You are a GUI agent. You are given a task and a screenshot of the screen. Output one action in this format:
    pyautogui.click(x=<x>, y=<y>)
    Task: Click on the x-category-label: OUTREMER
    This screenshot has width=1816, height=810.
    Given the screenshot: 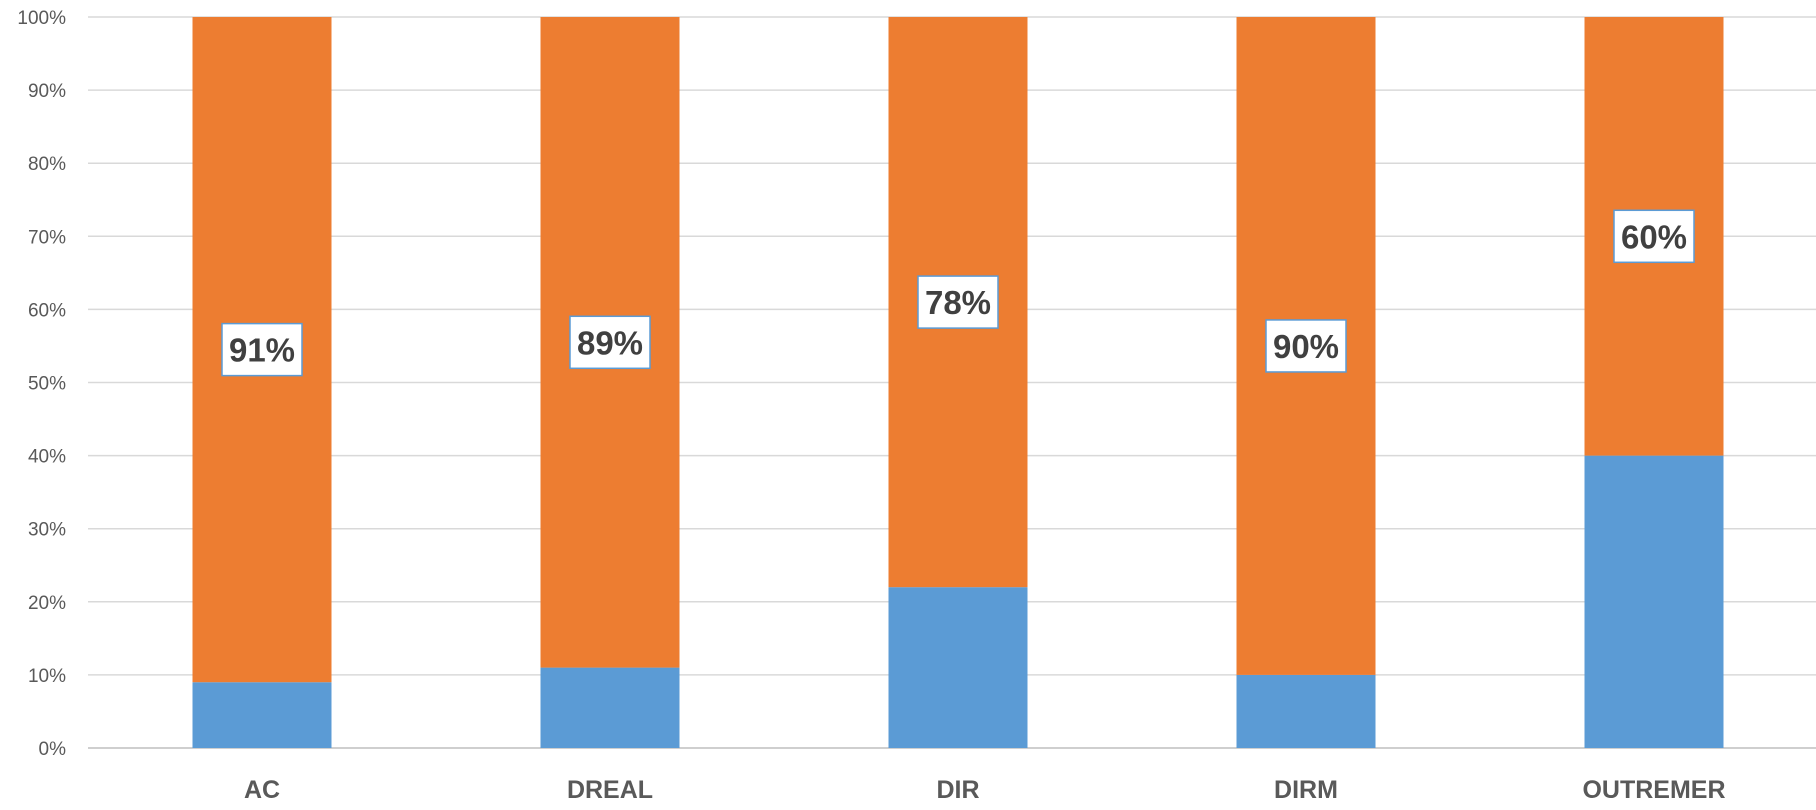 What is the action you would take?
    pyautogui.click(x=1653, y=790)
    